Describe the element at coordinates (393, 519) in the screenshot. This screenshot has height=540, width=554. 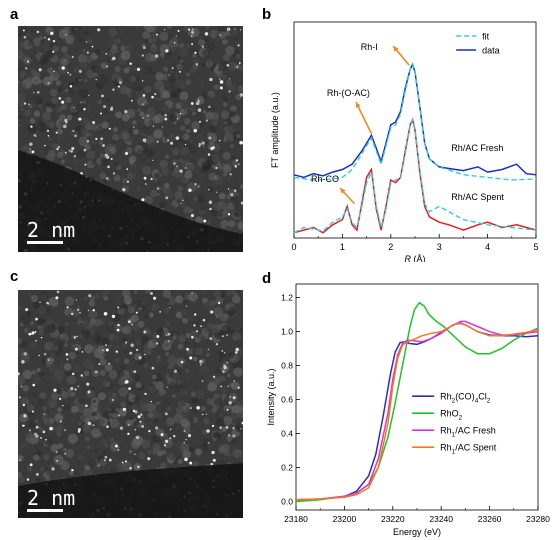
I see `x-tick-label-d: 23220` at that location.